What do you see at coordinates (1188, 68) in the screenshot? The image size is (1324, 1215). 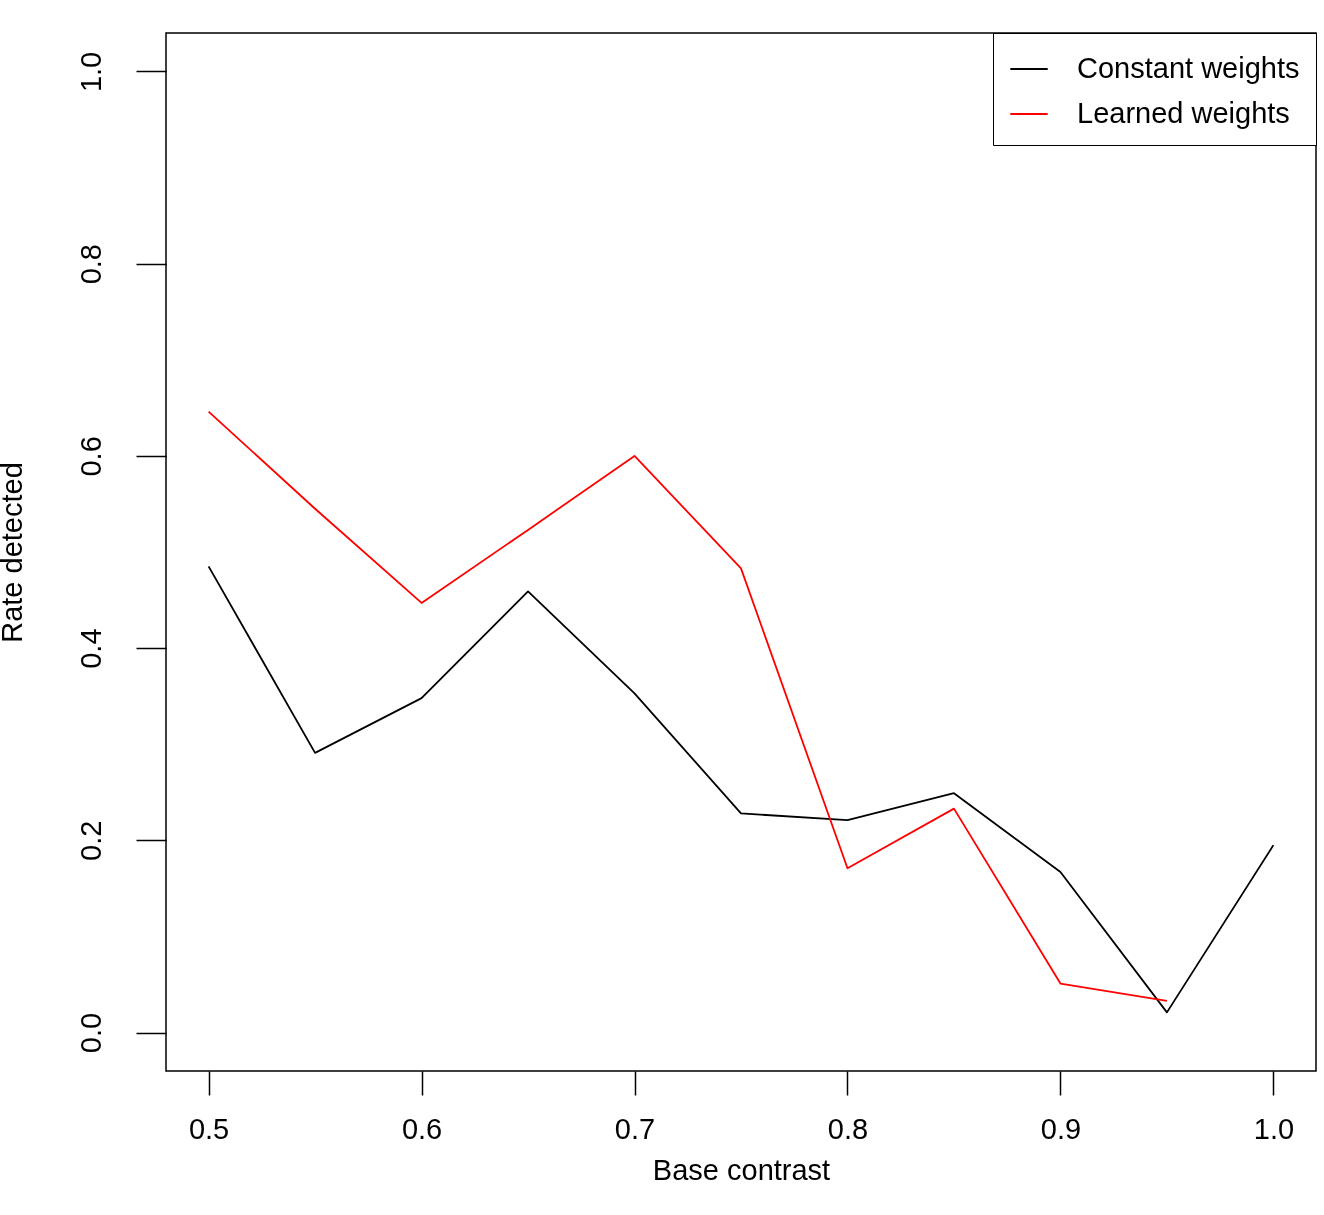 I see `legend-label: Constant weights` at bounding box center [1188, 68].